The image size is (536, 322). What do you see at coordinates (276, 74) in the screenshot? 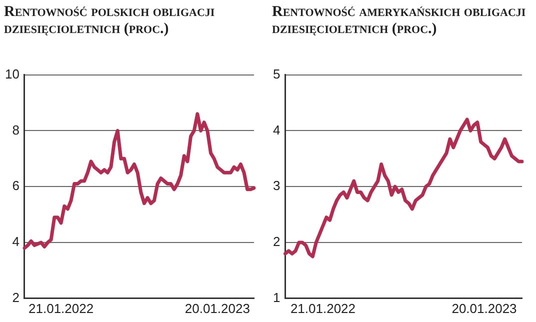
I see `y-tick-label: 5` at bounding box center [276, 74].